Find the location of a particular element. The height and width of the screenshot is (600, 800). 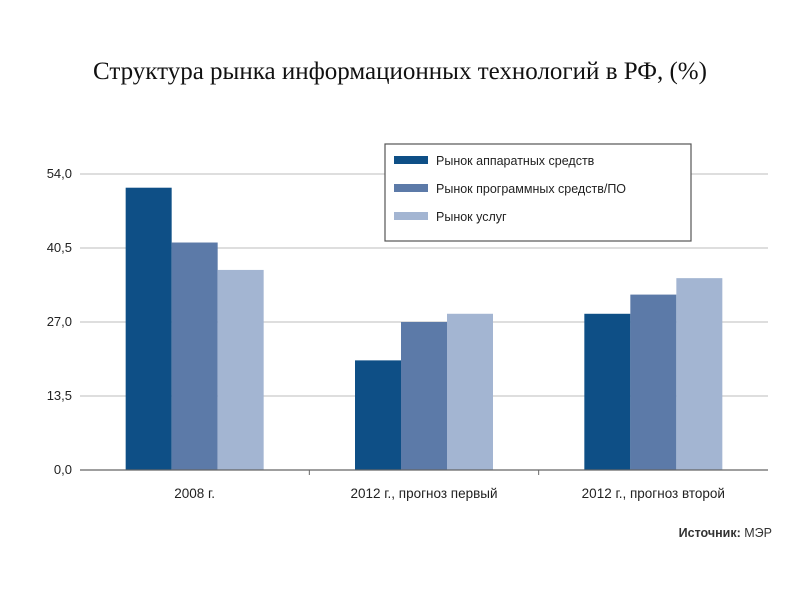

y-axis-ticks: 0,0 13,5 27,0 40,5 54,0 is located at coordinates (59, 321).